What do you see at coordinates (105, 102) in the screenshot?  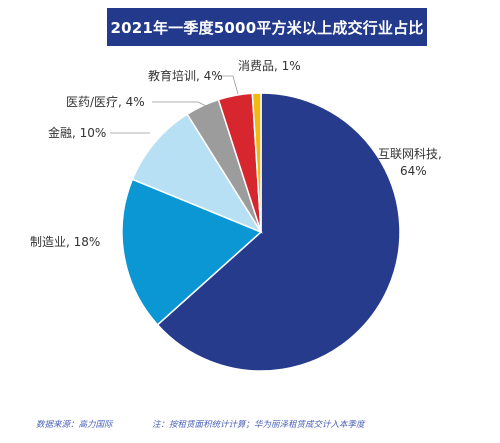 I see `slice-label-4: 医药/医疗, 4%` at bounding box center [105, 102].